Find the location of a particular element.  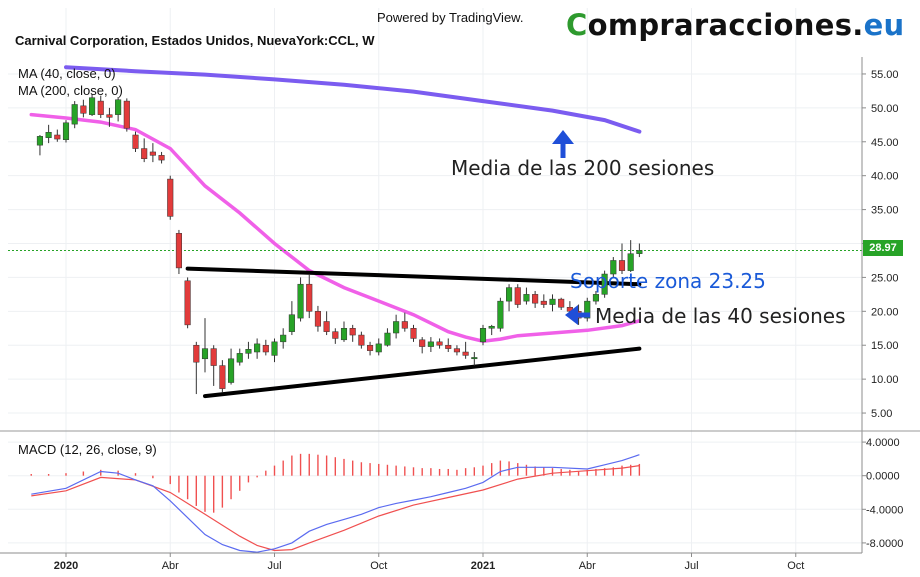

macd-pane is located at coordinates (335, 503).